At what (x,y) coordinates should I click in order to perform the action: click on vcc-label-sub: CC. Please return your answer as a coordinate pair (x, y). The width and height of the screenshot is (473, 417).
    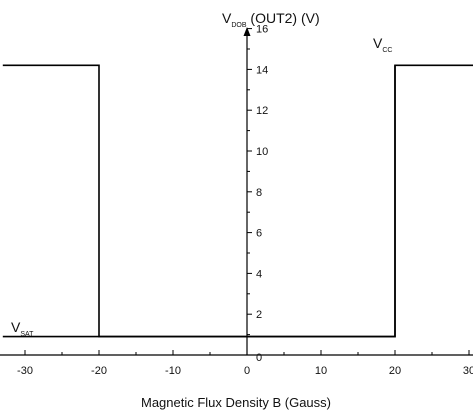
    Looking at the image, I should click on (387, 50).